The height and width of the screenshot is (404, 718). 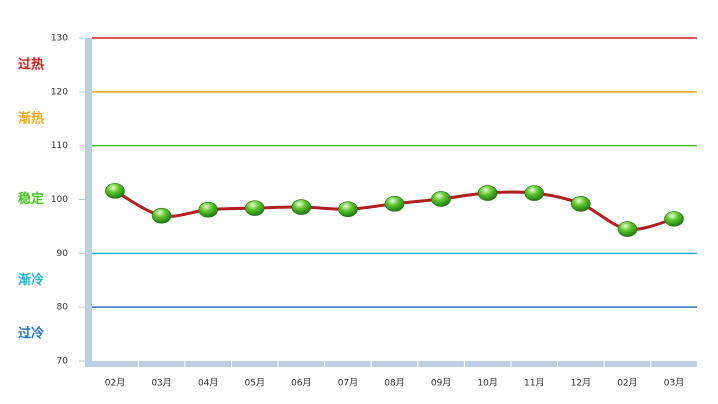 What do you see at coordinates (208, 383) in the screenshot?
I see `x-tick-label: 04月` at bounding box center [208, 383].